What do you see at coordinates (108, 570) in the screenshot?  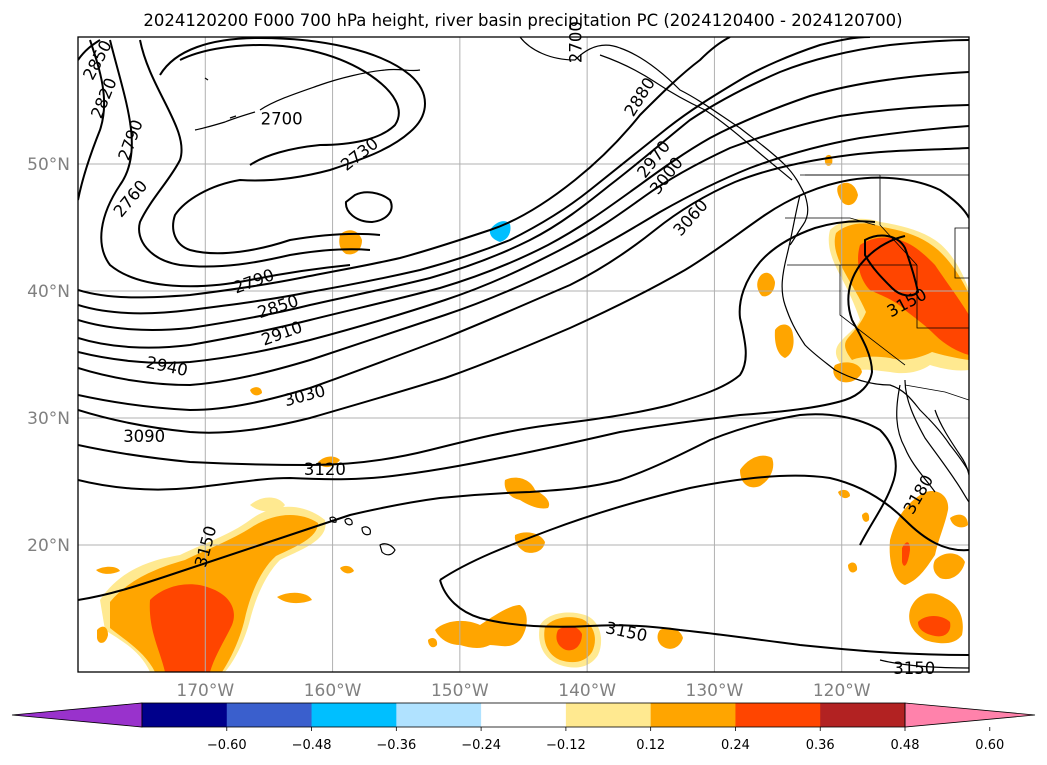 I see `precip-region-sw5` at bounding box center [108, 570].